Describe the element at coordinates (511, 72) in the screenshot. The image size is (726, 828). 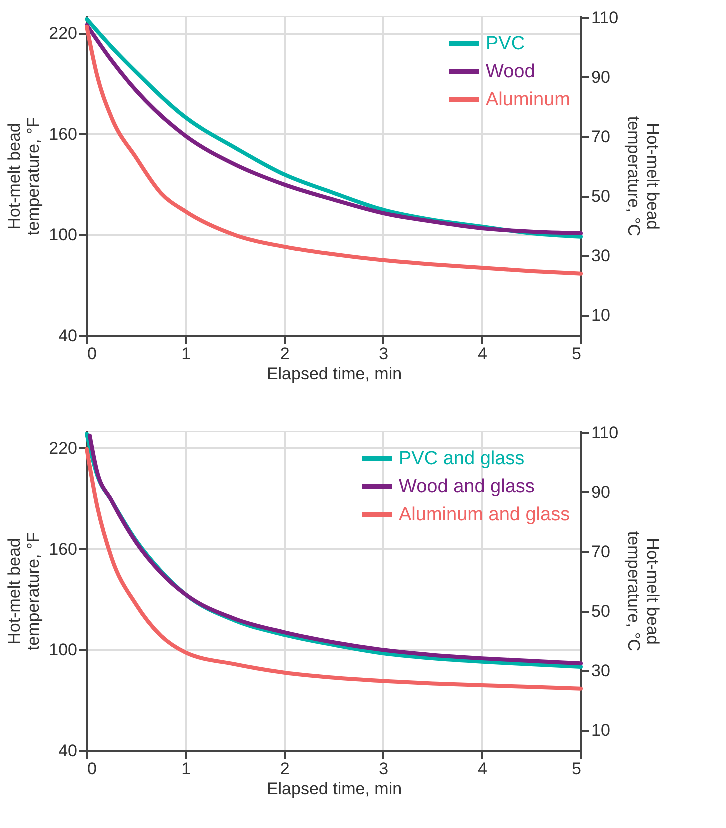
I see `legend-label: Wood` at that location.